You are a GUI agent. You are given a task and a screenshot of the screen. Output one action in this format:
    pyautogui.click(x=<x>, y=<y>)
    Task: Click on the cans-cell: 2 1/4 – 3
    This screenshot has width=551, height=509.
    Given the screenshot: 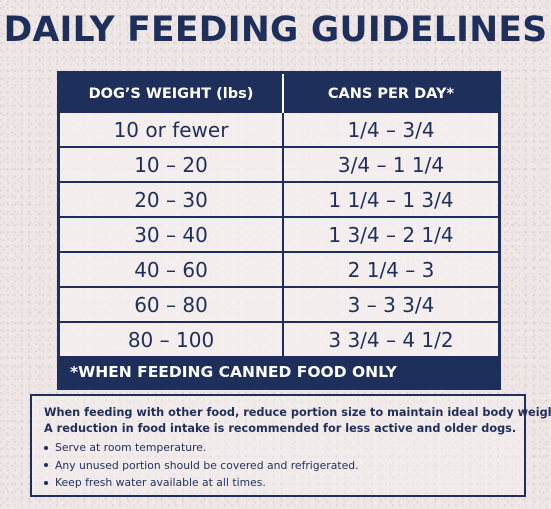 What is the action you would take?
    pyautogui.click(x=391, y=269)
    